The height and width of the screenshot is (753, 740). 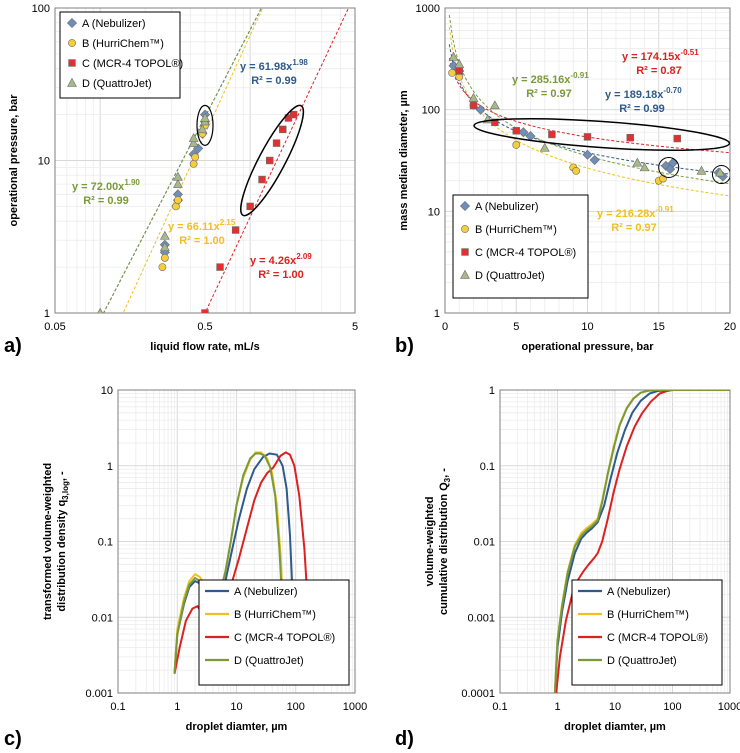 What do you see at coordinates (274, 65) in the screenshot?
I see `fit-equation-a: y = 61.98x1.98` at bounding box center [274, 65].